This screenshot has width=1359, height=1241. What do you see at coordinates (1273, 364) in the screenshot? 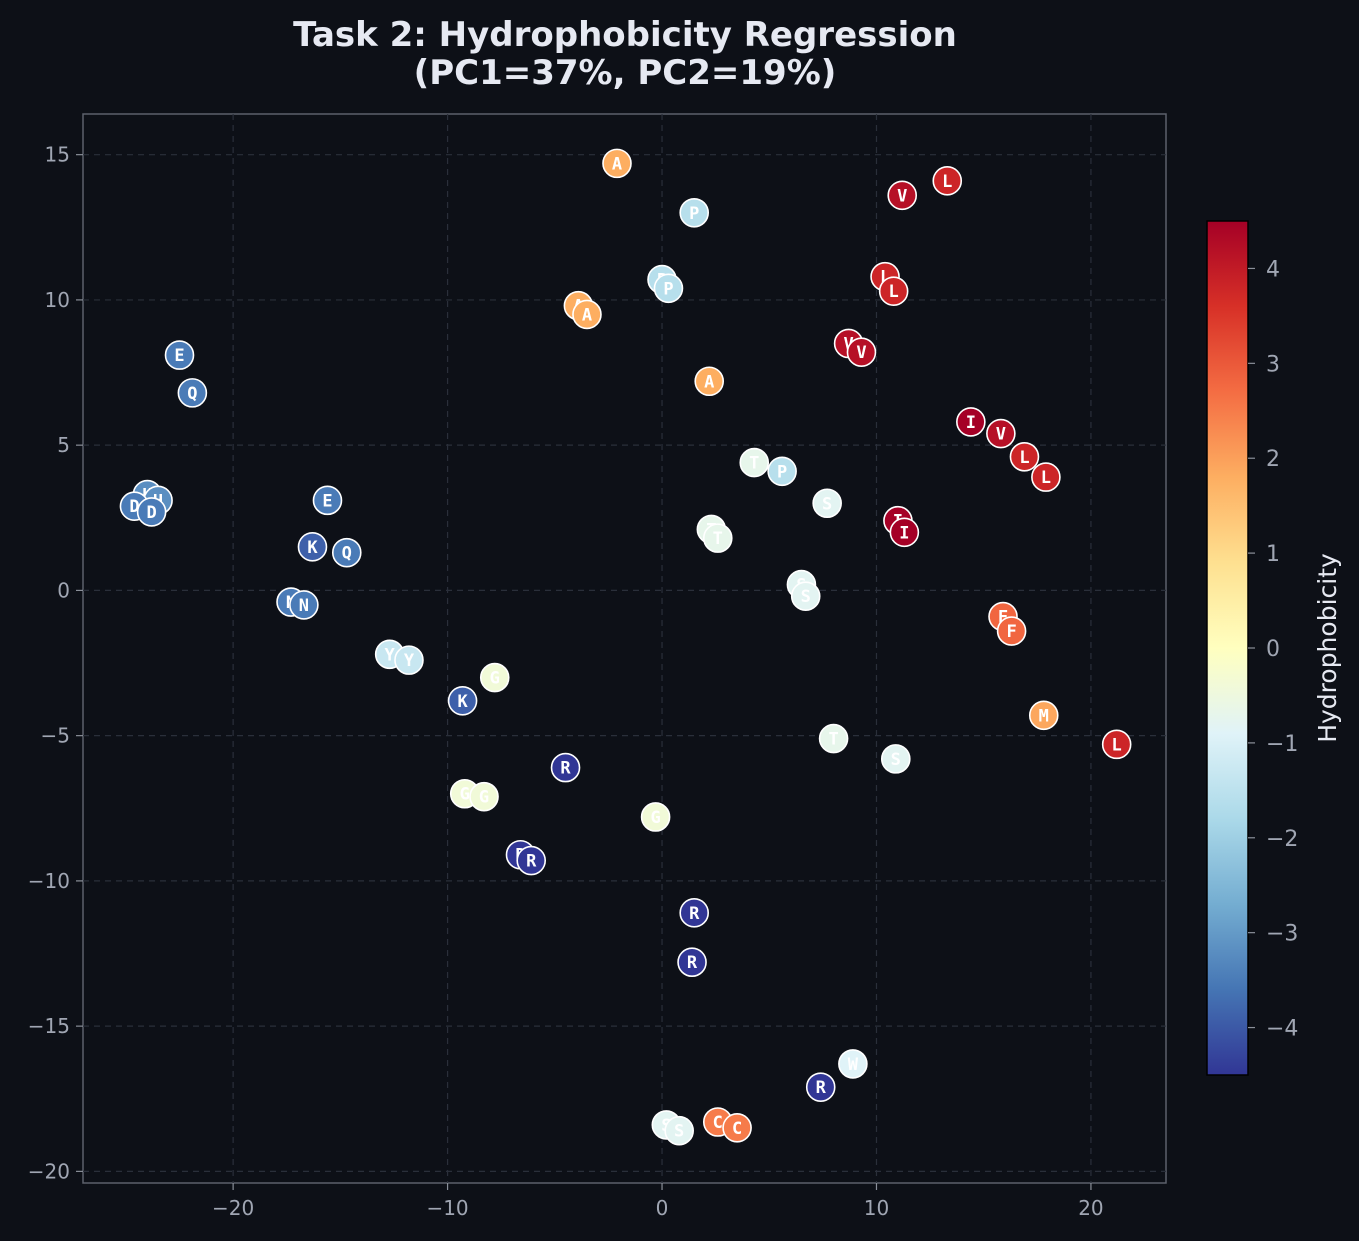
I see `colorbar-tick-label: 3` at bounding box center [1273, 364].